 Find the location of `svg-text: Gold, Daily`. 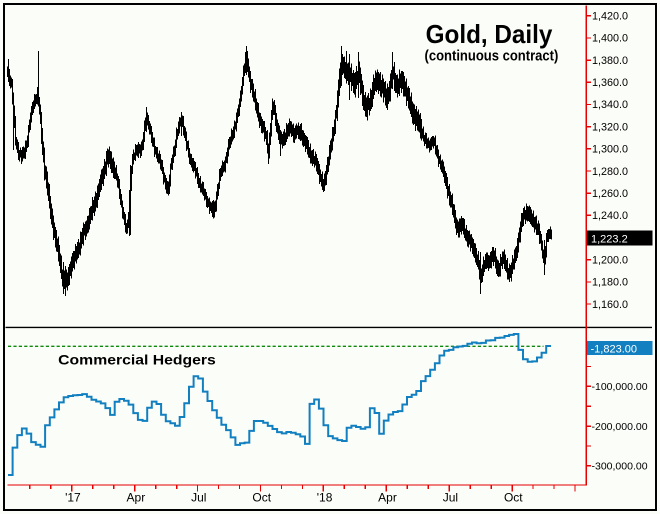

svg-text: Gold, Daily is located at coordinates (489, 34).